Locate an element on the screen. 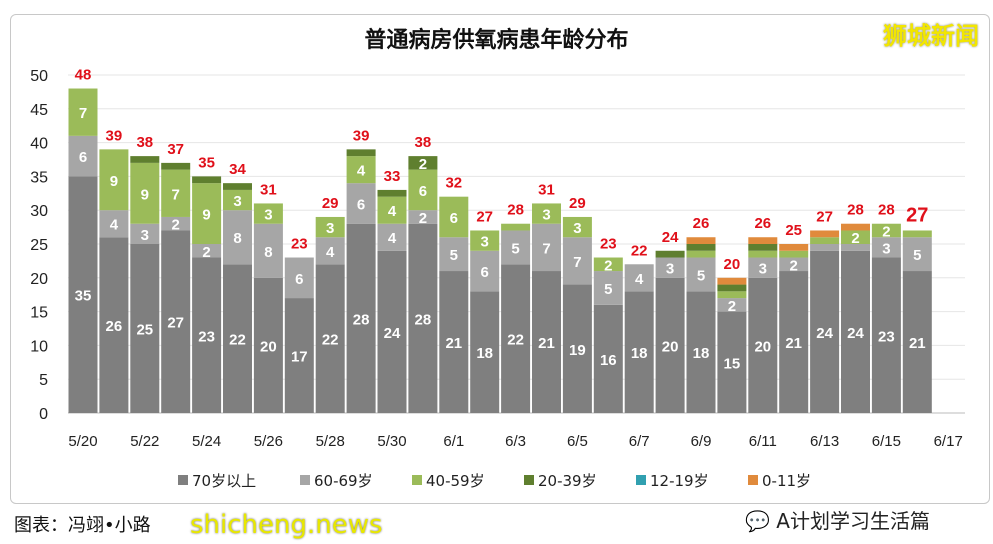  x-tick-label: 6/3 is located at coordinates (515, 441).